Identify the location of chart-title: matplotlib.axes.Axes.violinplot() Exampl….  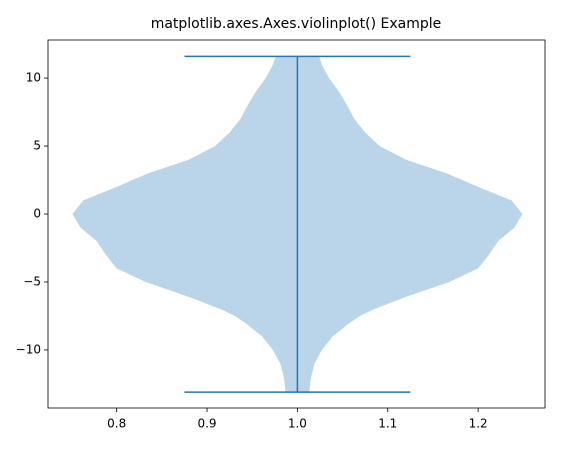
(296, 24).